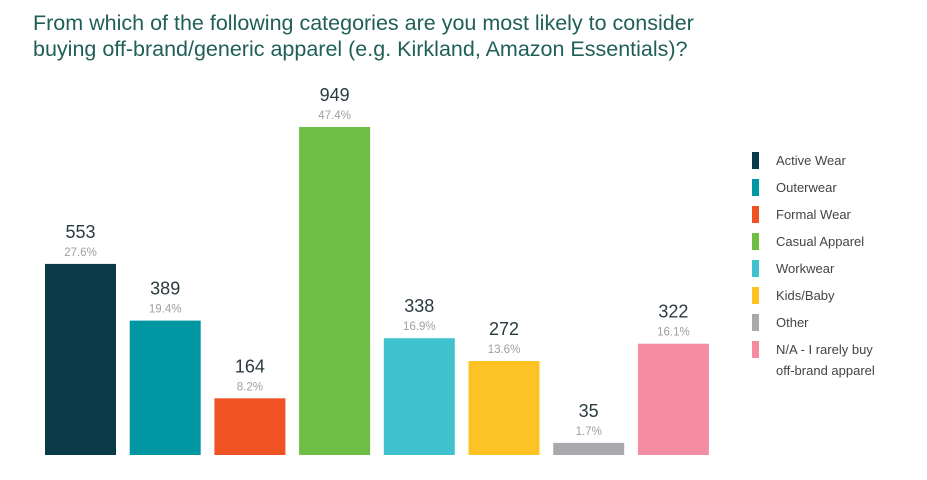  What do you see at coordinates (805, 295) in the screenshot?
I see `legend-label-kids-baby: Kids/Baby` at bounding box center [805, 295].